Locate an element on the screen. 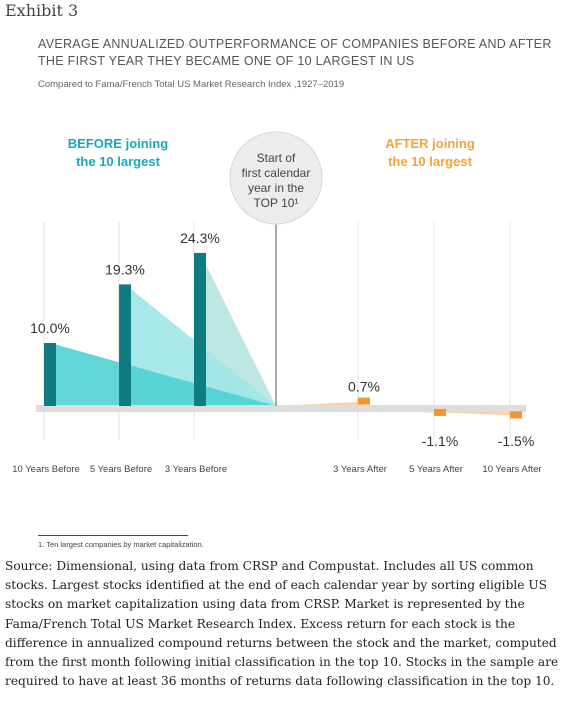  category-label-2: 3 Years Before is located at coordinates (196, 469).